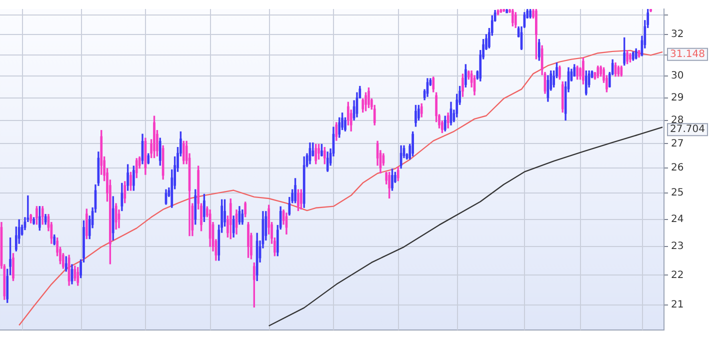  Describe the element at coordinates (677, 305) in the screenshot. I see `y-tick-label: 21` at that location.